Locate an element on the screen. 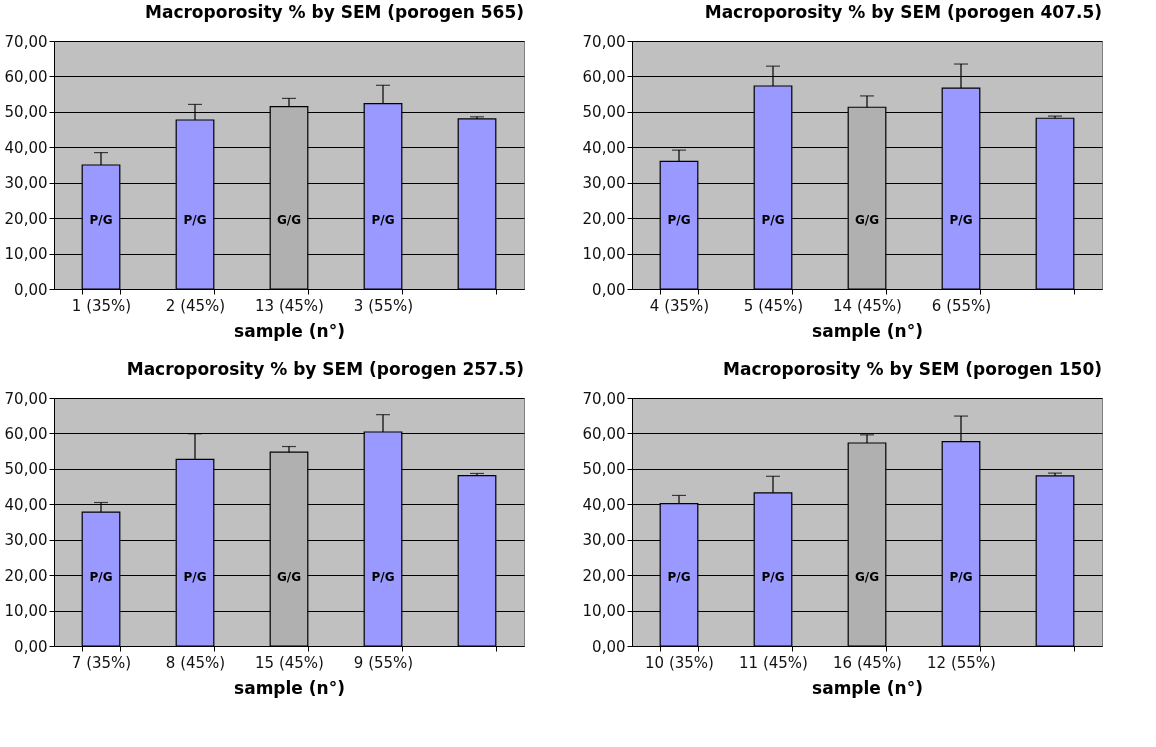  chart-title: Macroporosity % by SEM (porogen 407.5) is located at coordinates (903, 12).